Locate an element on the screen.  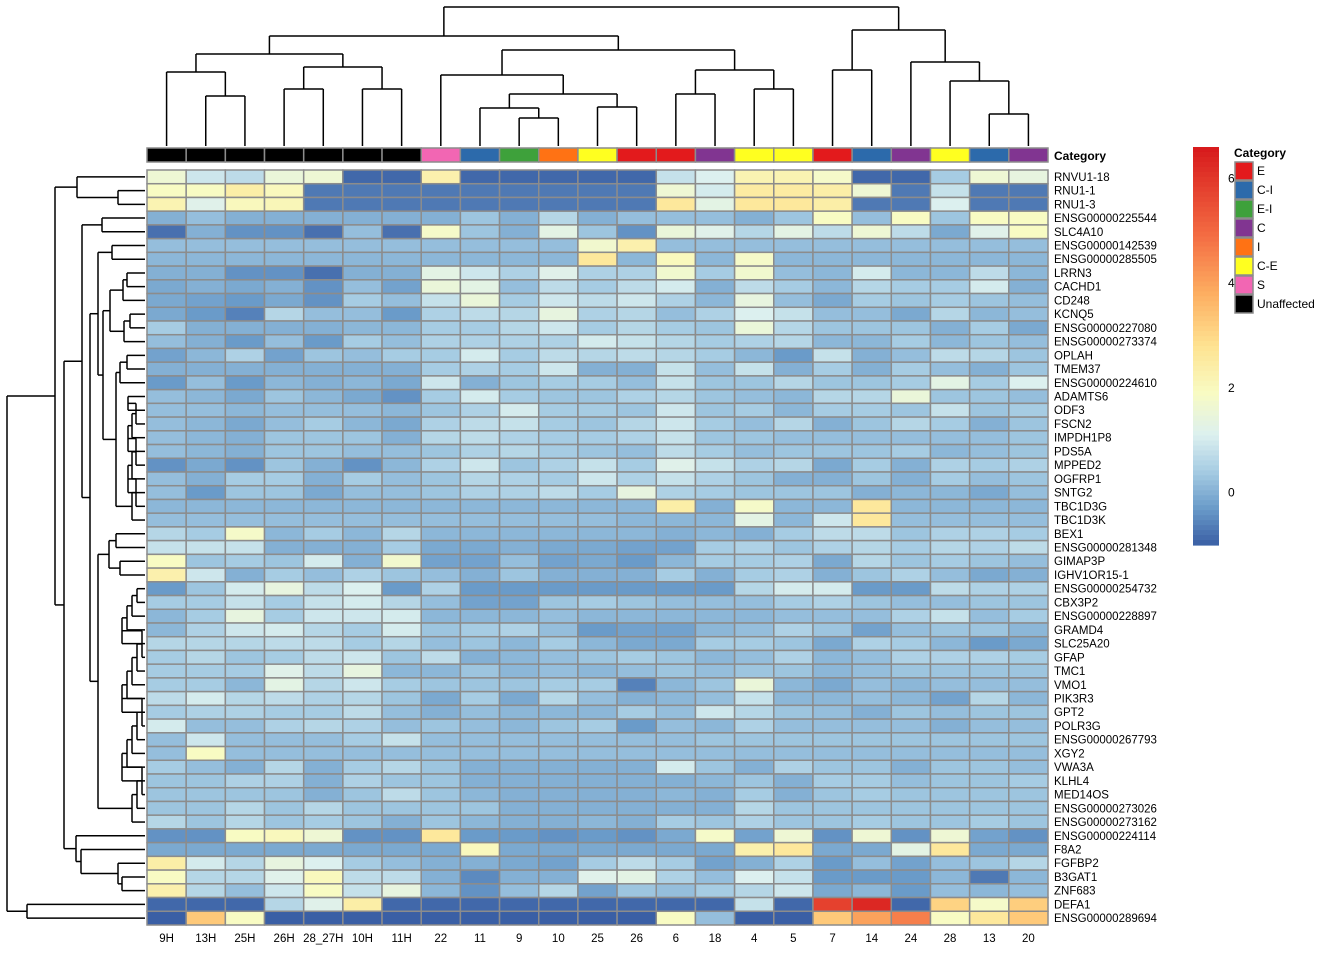
row-label: RNVU1-18 is located at coordinates (1082, 178).